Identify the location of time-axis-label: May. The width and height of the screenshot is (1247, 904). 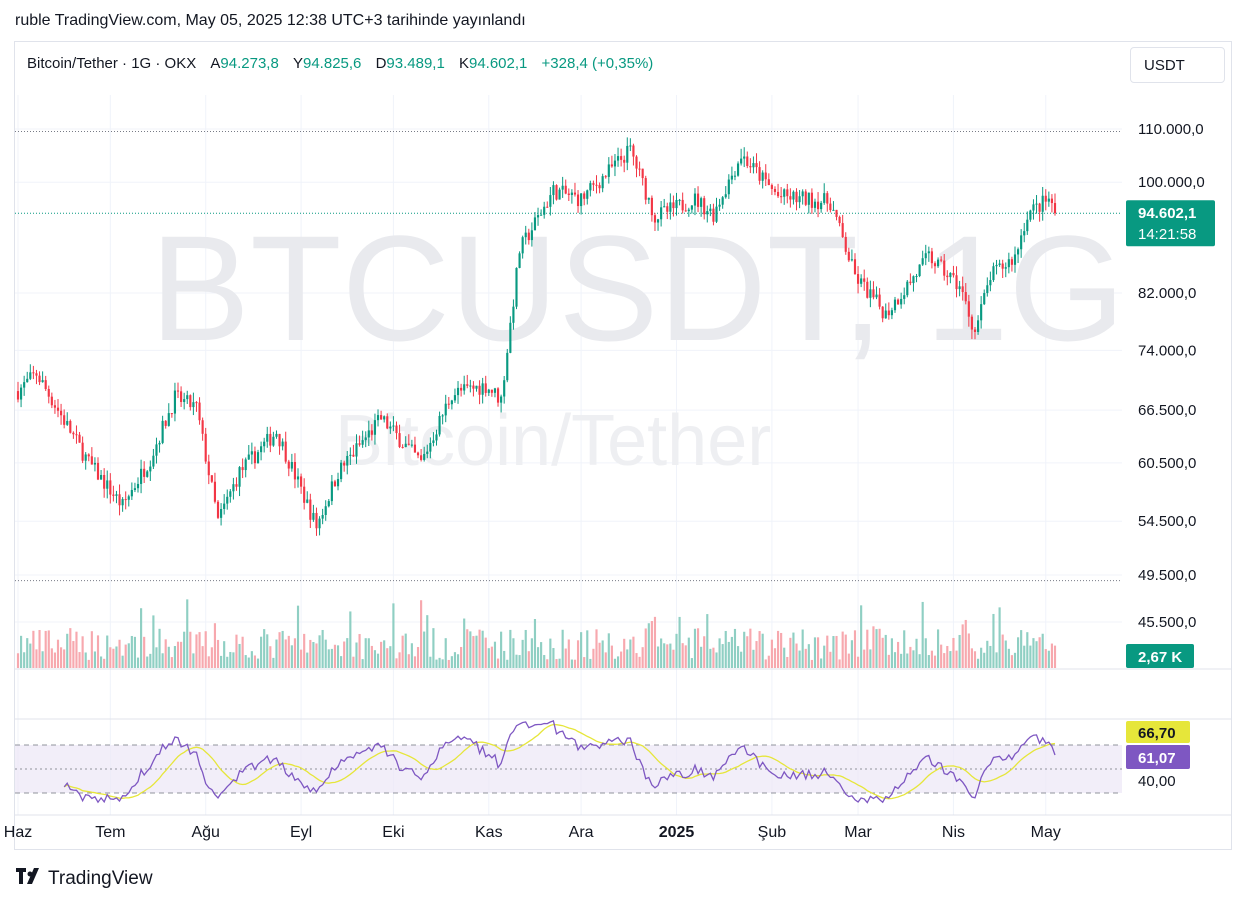
(1046, 832).